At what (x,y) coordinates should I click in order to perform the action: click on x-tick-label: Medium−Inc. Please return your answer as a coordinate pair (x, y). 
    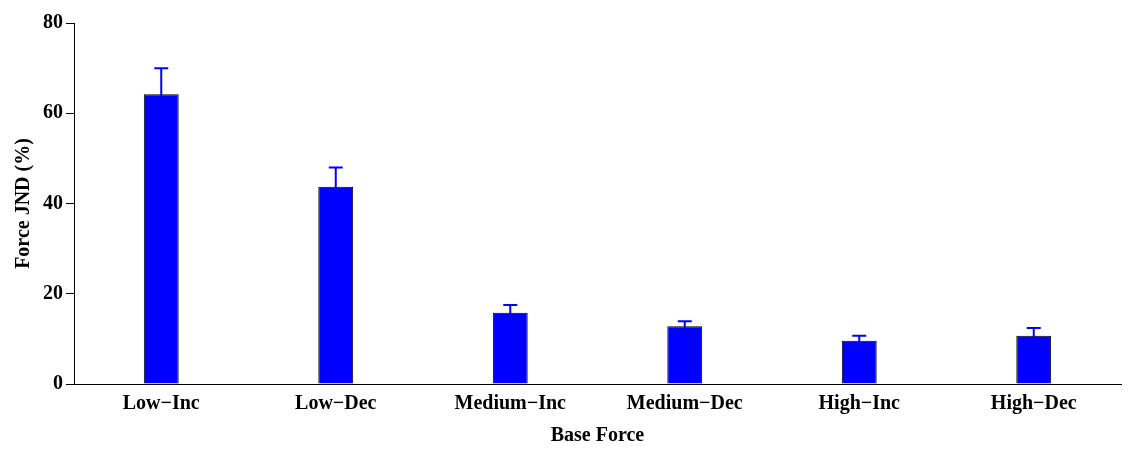
    Looking at the image, I should click on (510, 402).